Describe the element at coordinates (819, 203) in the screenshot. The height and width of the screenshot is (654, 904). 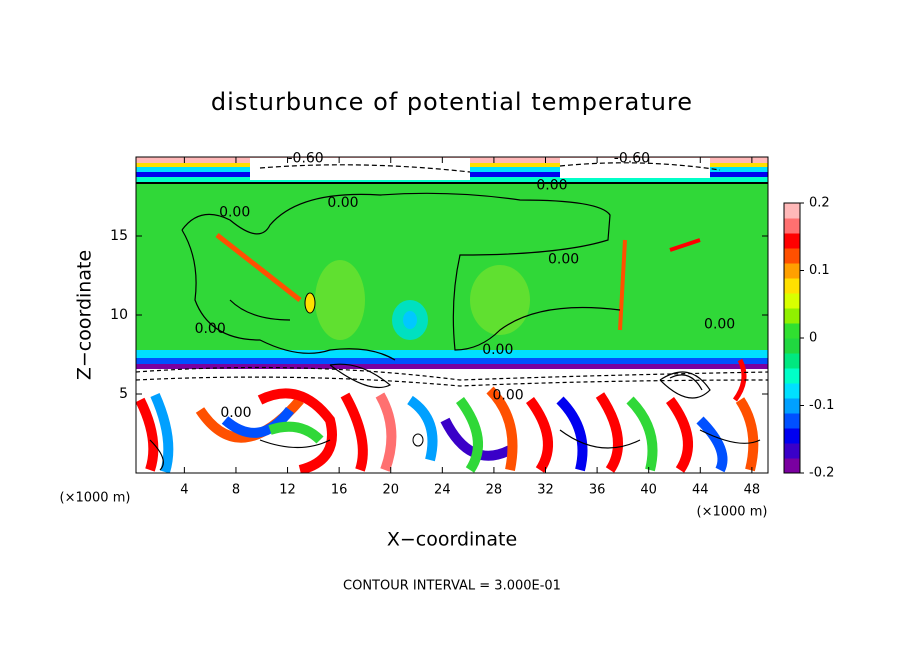
I see `colorbar-tick-label: 0.2` at that location.